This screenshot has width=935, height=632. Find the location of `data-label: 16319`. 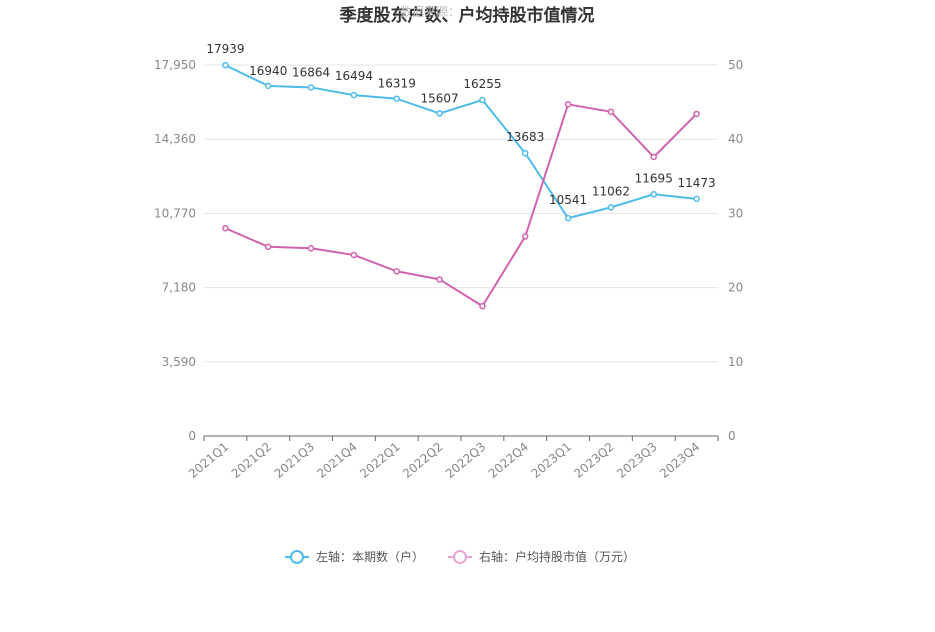

data-label: 16319 is located at coordinates (397, 84).